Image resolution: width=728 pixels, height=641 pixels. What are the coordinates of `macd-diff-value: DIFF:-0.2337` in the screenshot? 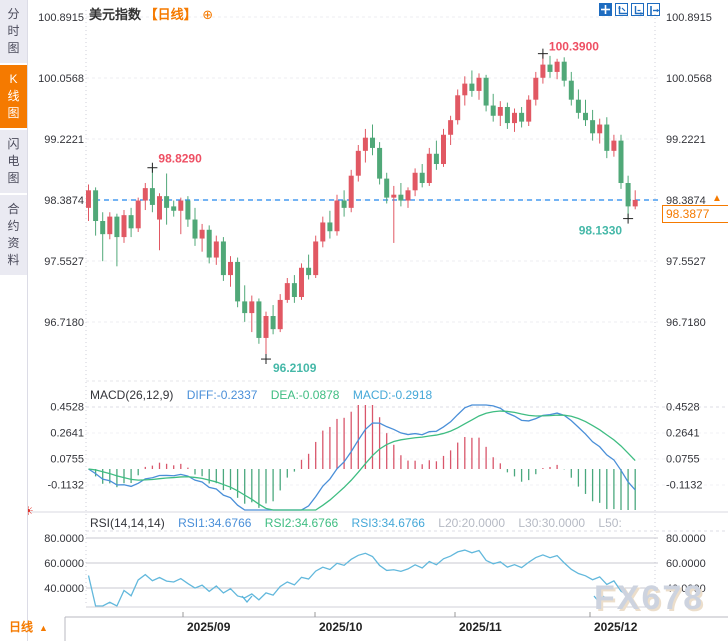 It's located at (222, 395).